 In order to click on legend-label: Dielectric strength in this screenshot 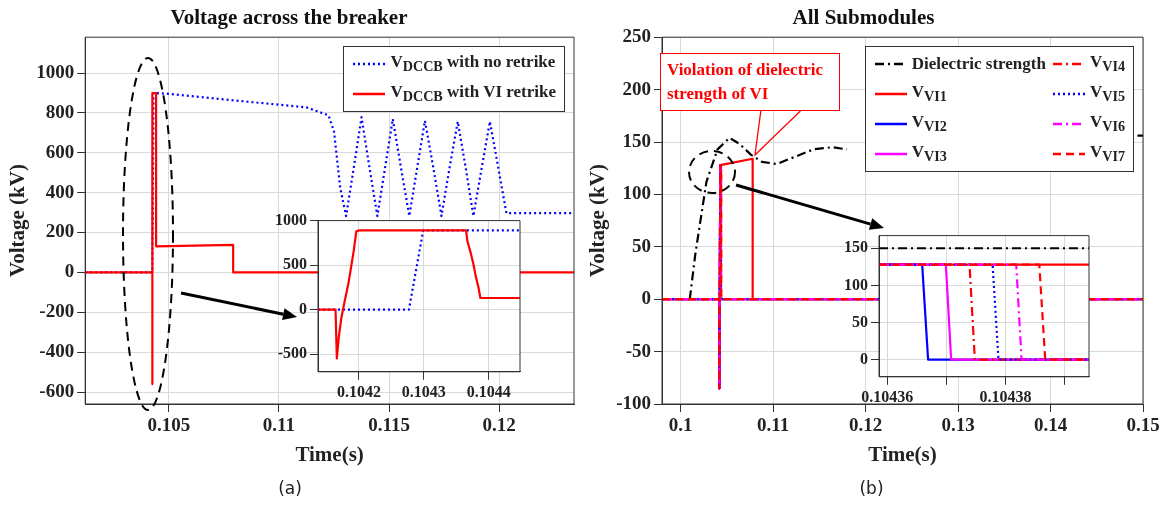, I will do `click(978, 64)`.